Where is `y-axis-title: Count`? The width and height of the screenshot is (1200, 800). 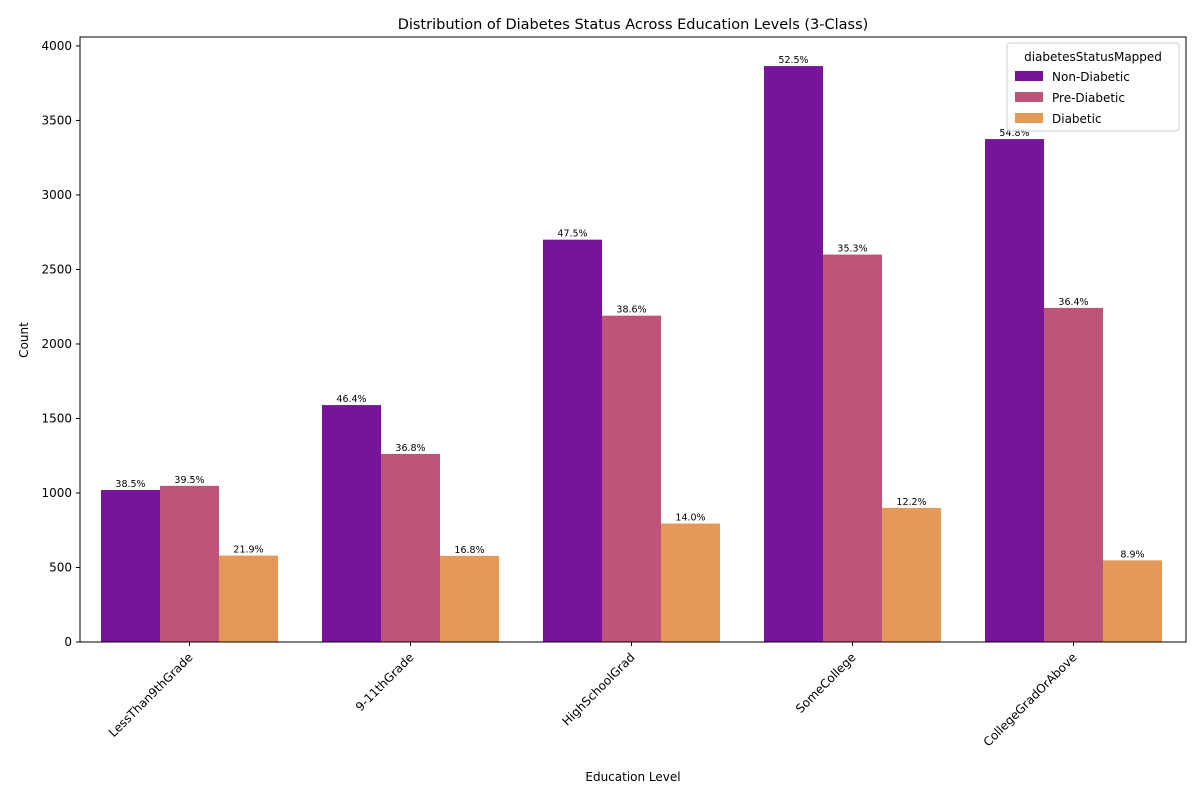
y-axis-title: Count is located at coordinates (24, 340).